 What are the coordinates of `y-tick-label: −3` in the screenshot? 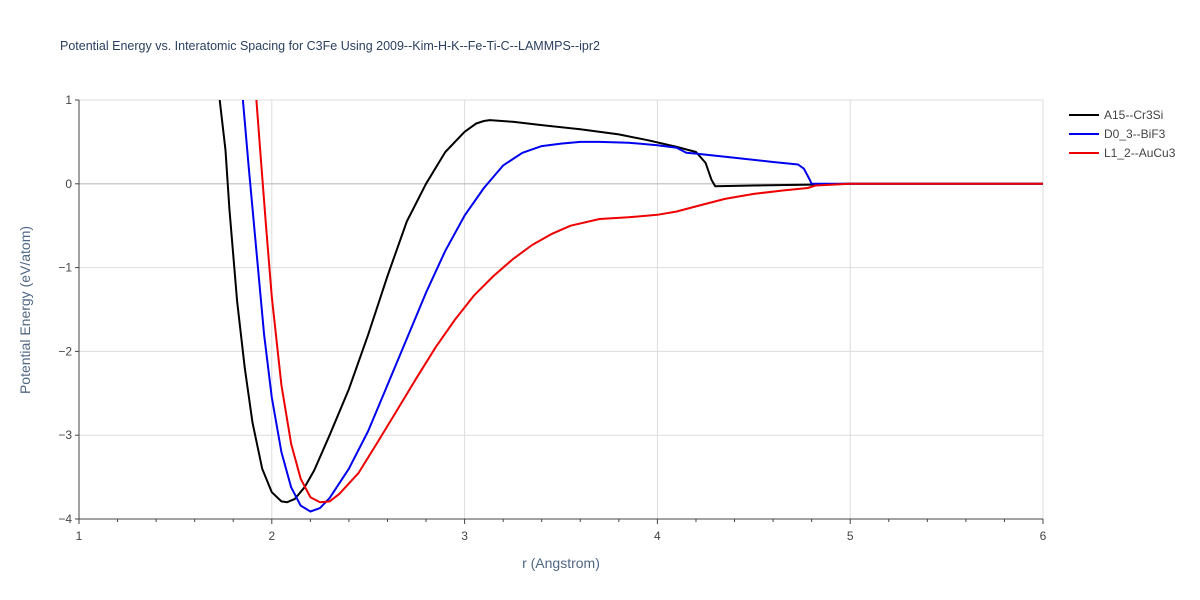 It's located at (65, 435).